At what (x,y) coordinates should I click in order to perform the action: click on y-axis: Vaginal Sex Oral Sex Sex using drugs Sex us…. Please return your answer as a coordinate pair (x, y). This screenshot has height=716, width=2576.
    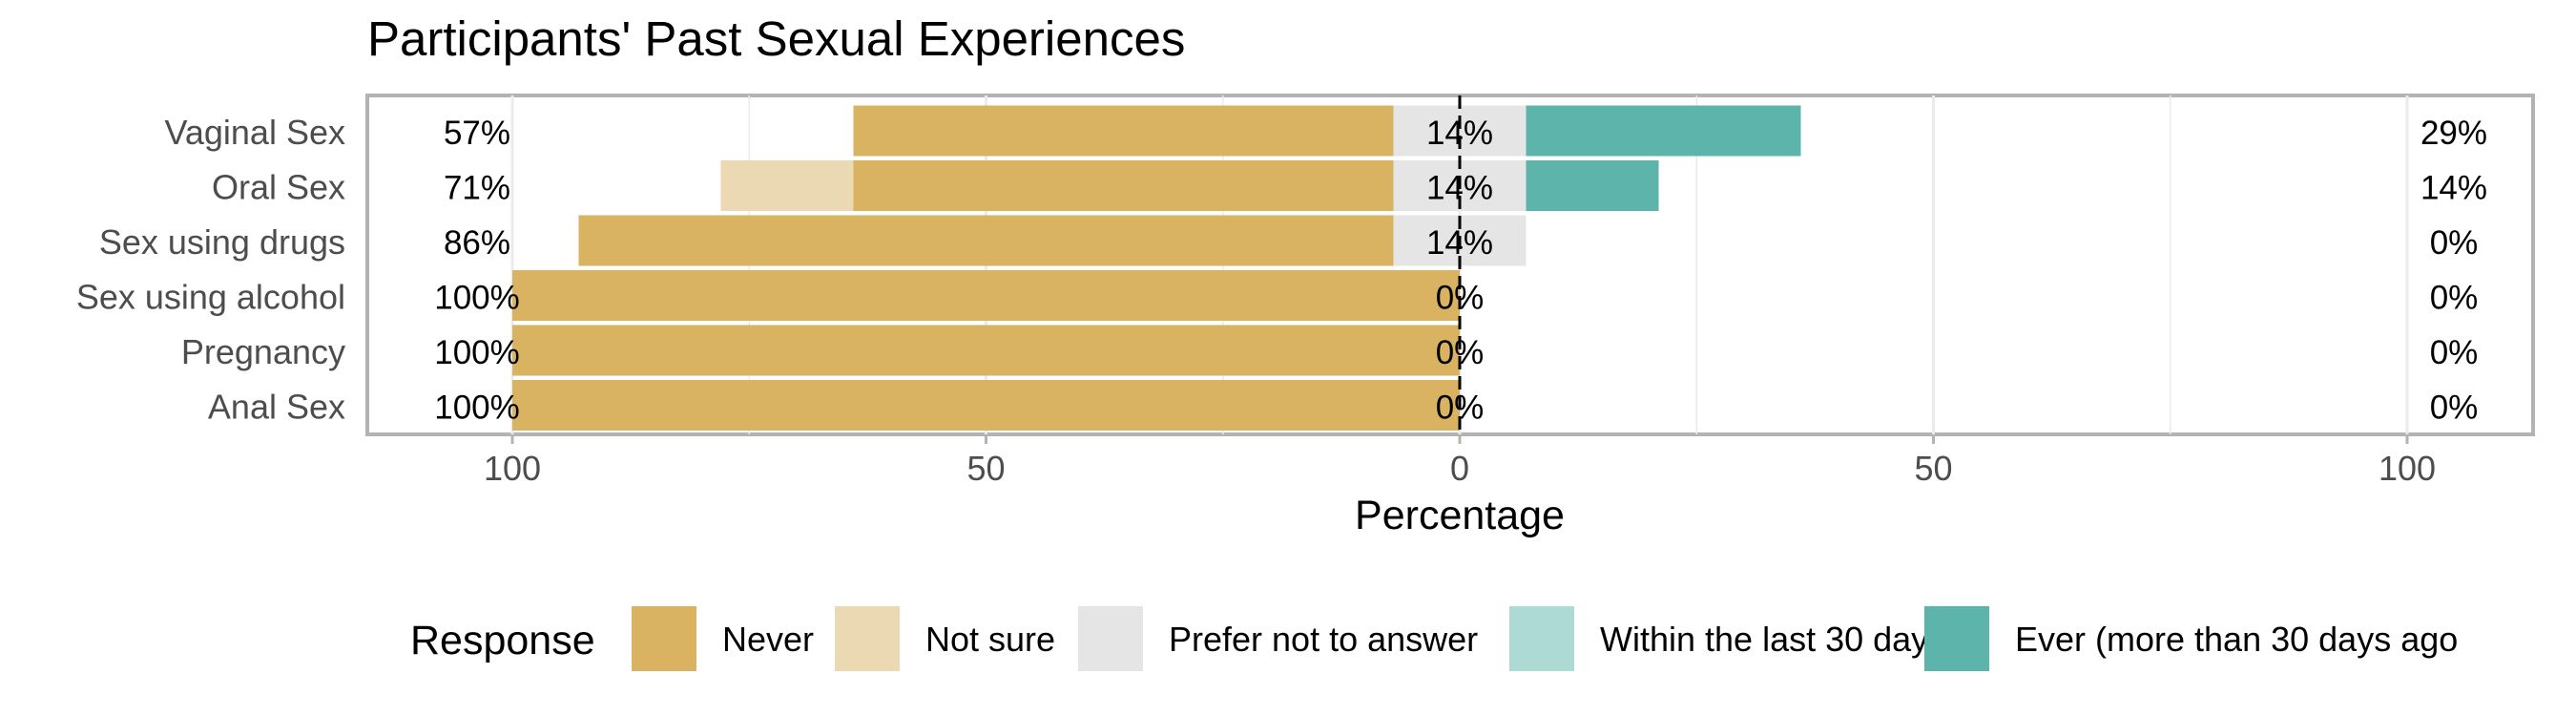
    Looking at the image, I should click on (210, 270).